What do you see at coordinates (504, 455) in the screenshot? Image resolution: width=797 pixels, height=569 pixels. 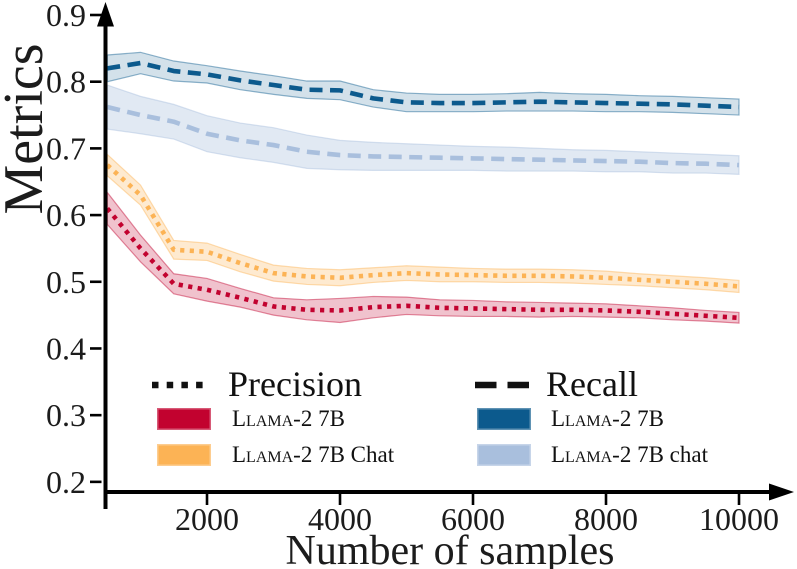 I see `legend-swatch-recall-llama-2-7b-chat` at bounding box center [504, 455].